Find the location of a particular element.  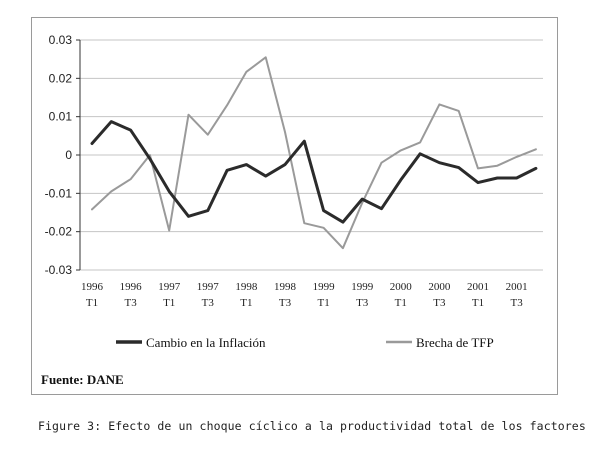

legend: Cambio en la Inflación Brecha de TFP is located at coordinates (305, 342).